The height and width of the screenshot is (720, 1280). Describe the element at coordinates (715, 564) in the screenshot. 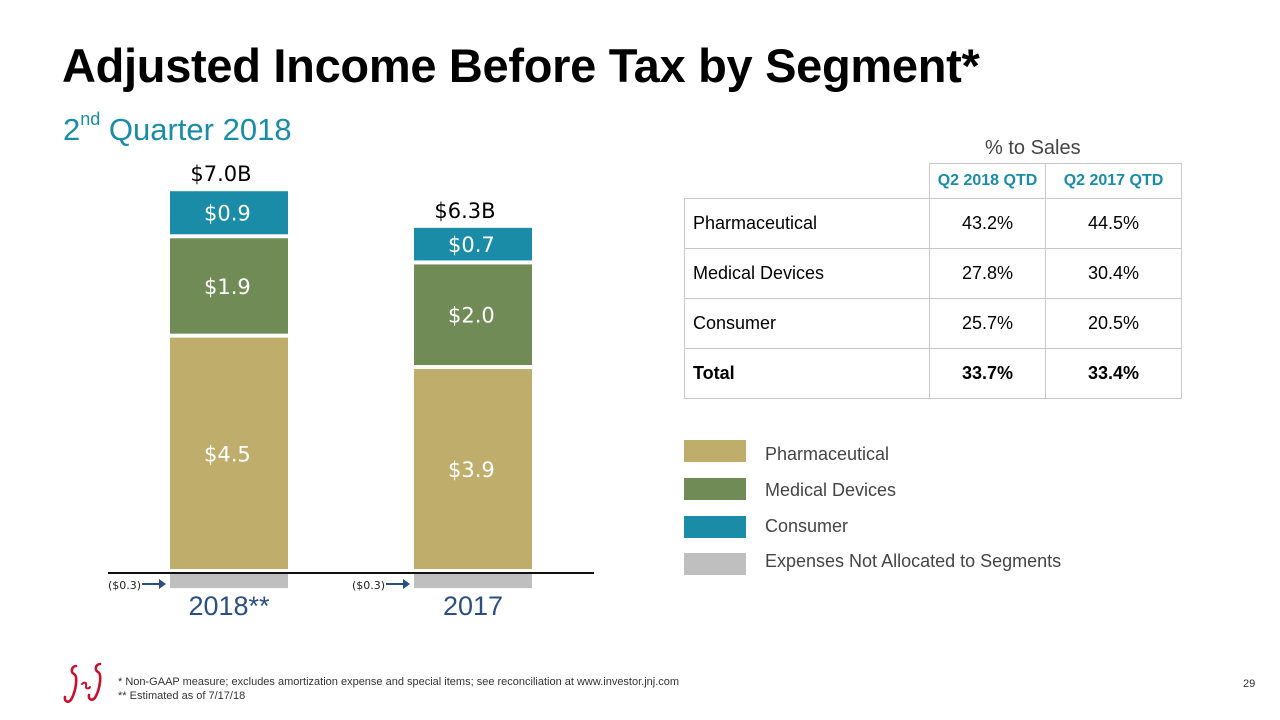

I see `legend-swatch-unallocated` at that location.